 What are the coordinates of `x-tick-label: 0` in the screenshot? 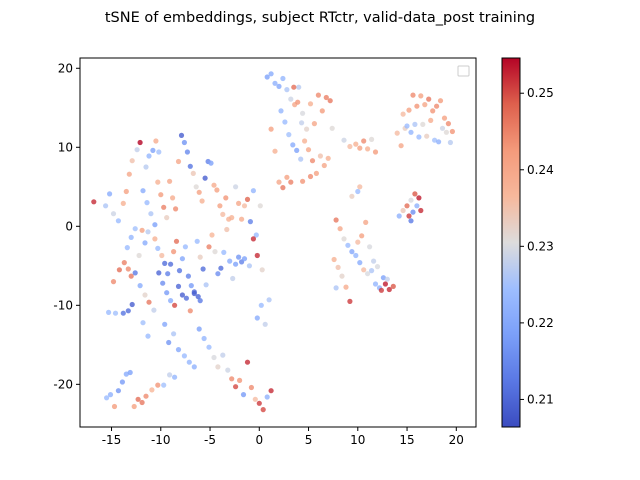 It's located at (259, 440).